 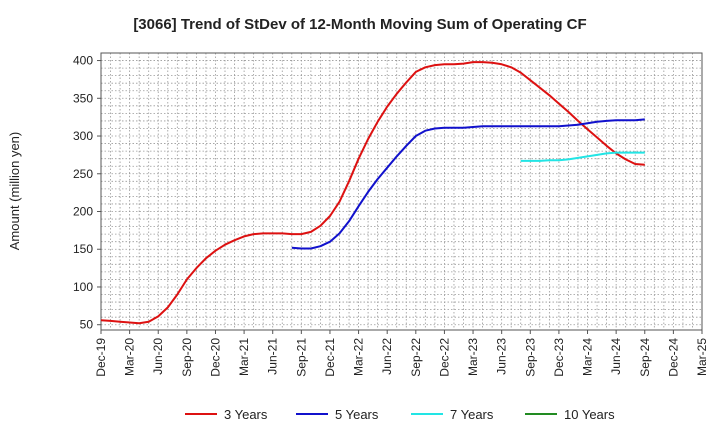 What do you see at coordinates (301, 357) in the screenshot?
I see `x-tick-label: Sep-21` at bounding box center [301, 357].